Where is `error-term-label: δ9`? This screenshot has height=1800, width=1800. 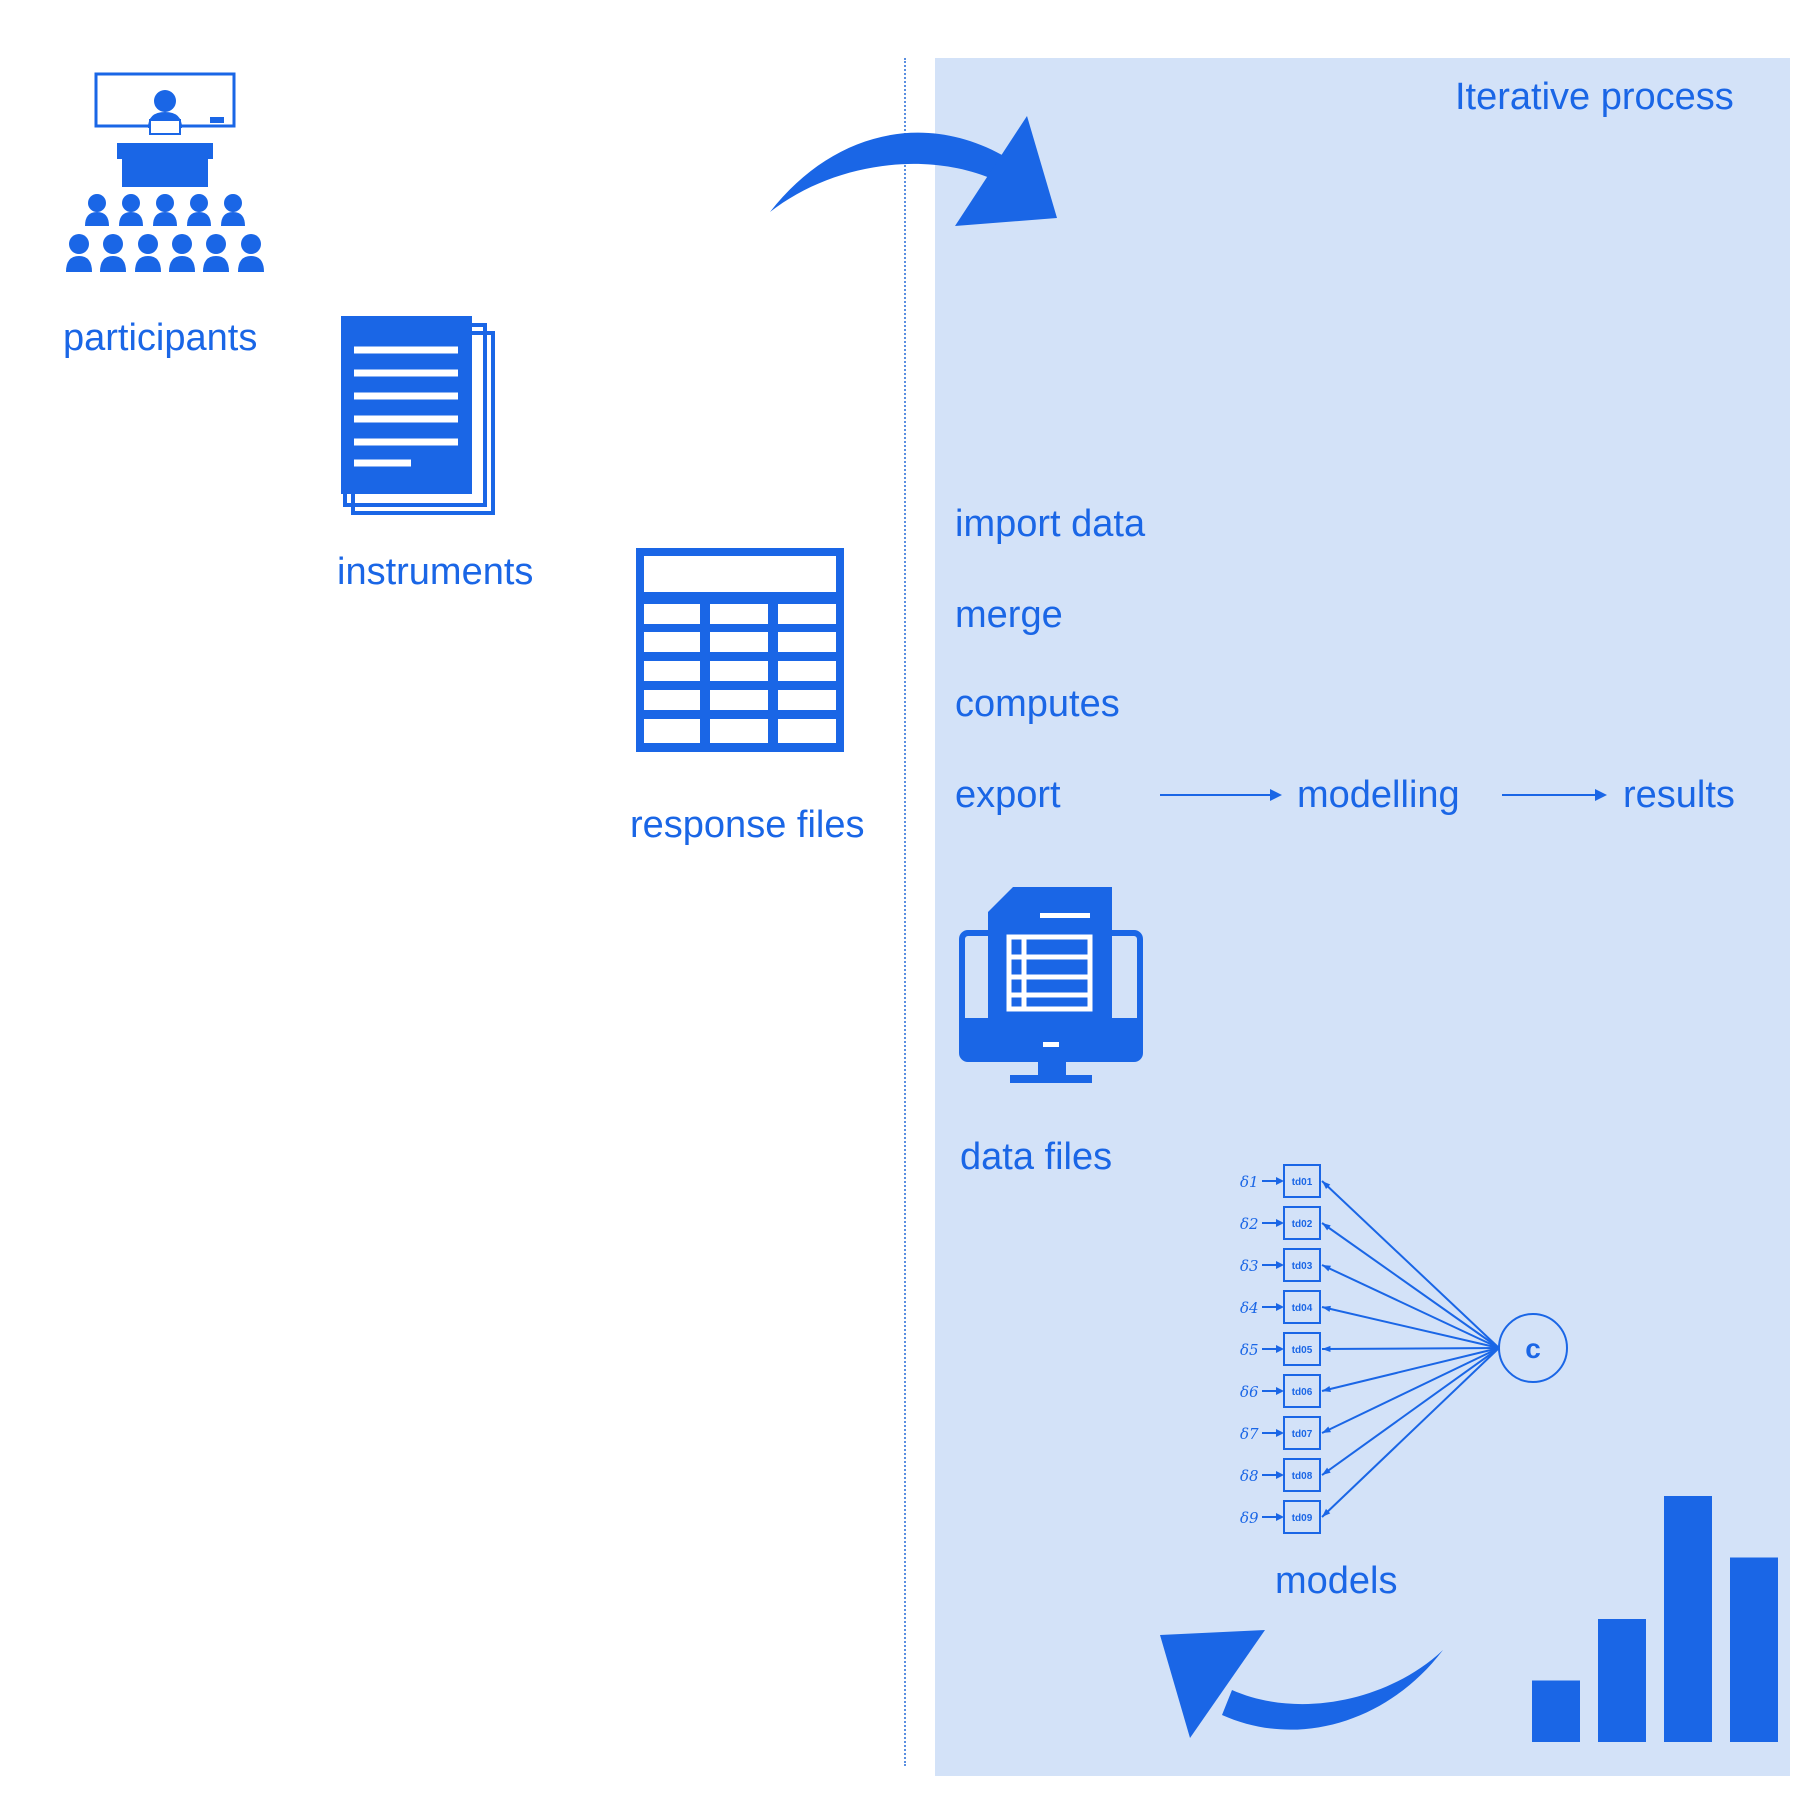 error-term-label: δ9 is located at coordinates (1249, 1518).